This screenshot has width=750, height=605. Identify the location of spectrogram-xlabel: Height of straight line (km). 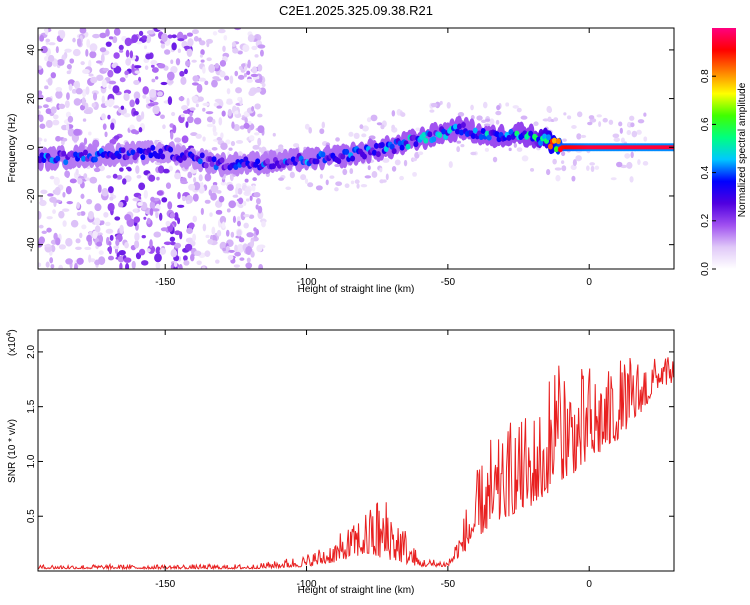
(356, 289).